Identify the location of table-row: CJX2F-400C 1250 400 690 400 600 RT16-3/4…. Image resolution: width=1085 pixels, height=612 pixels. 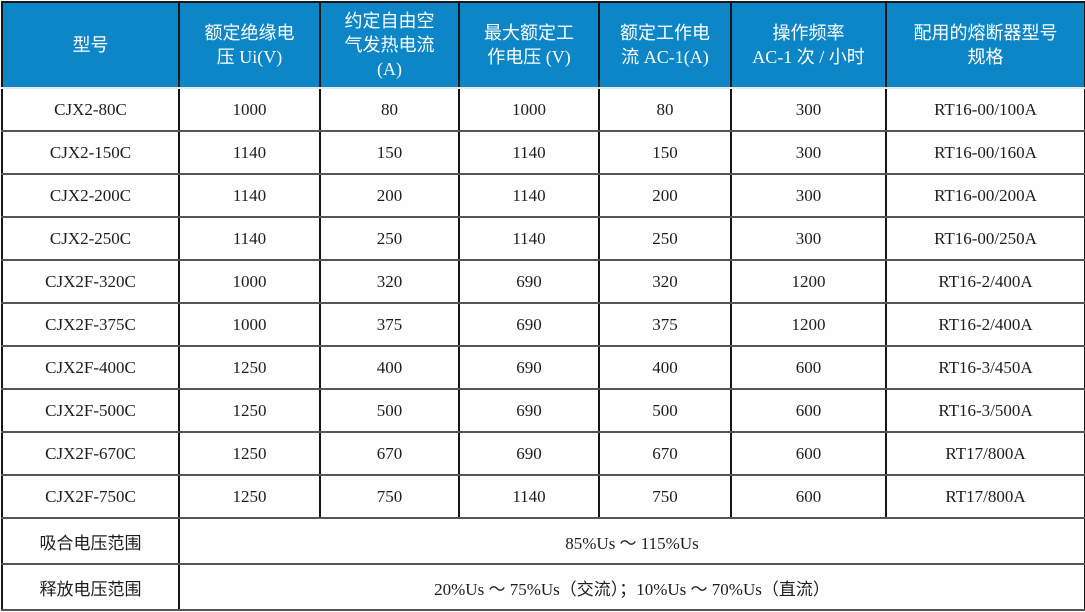
(543, 367).